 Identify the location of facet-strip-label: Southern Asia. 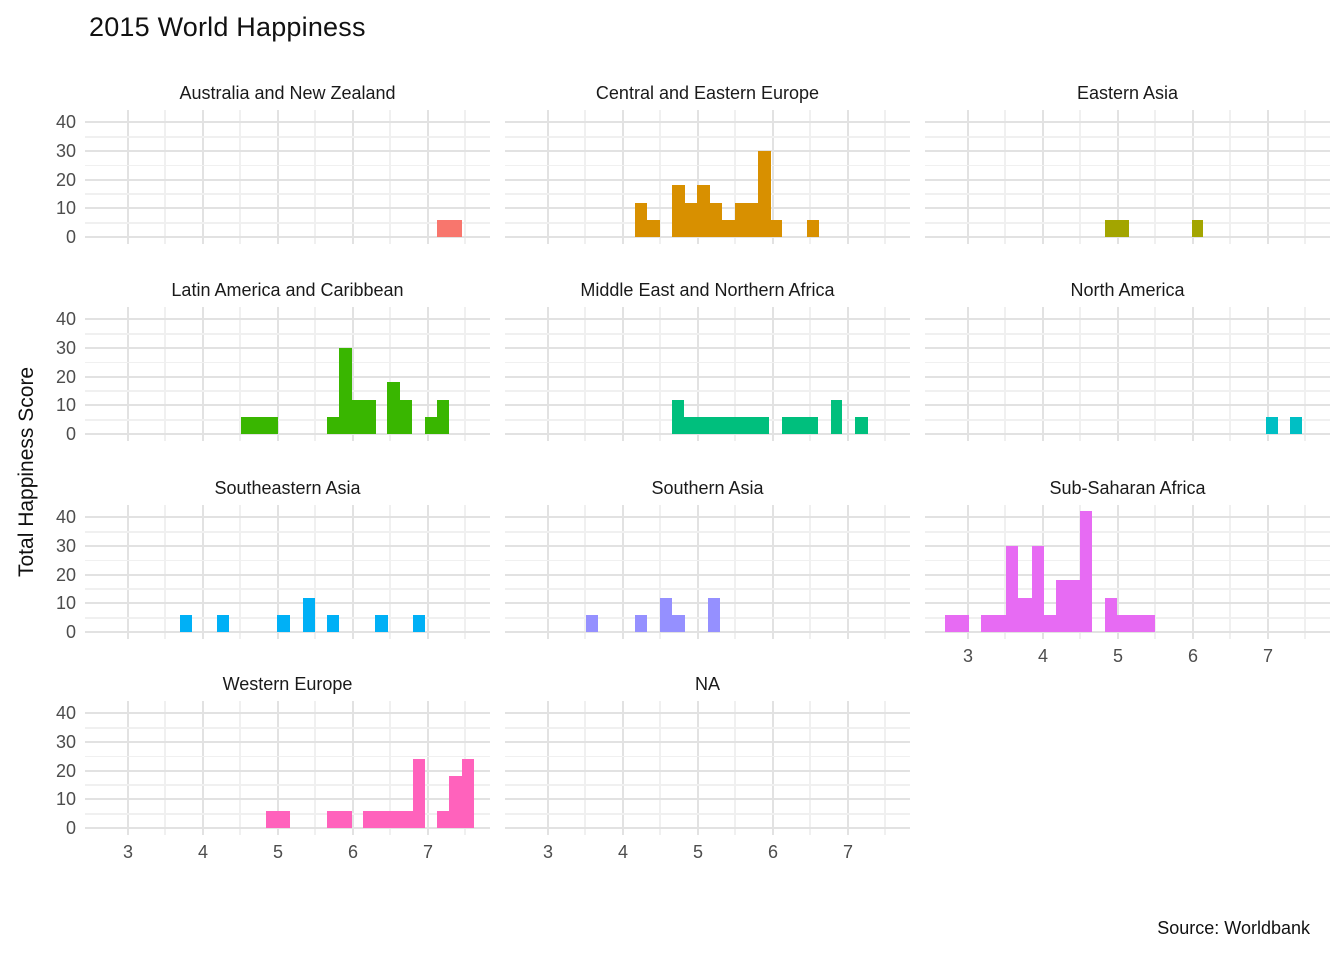
(707, 488).